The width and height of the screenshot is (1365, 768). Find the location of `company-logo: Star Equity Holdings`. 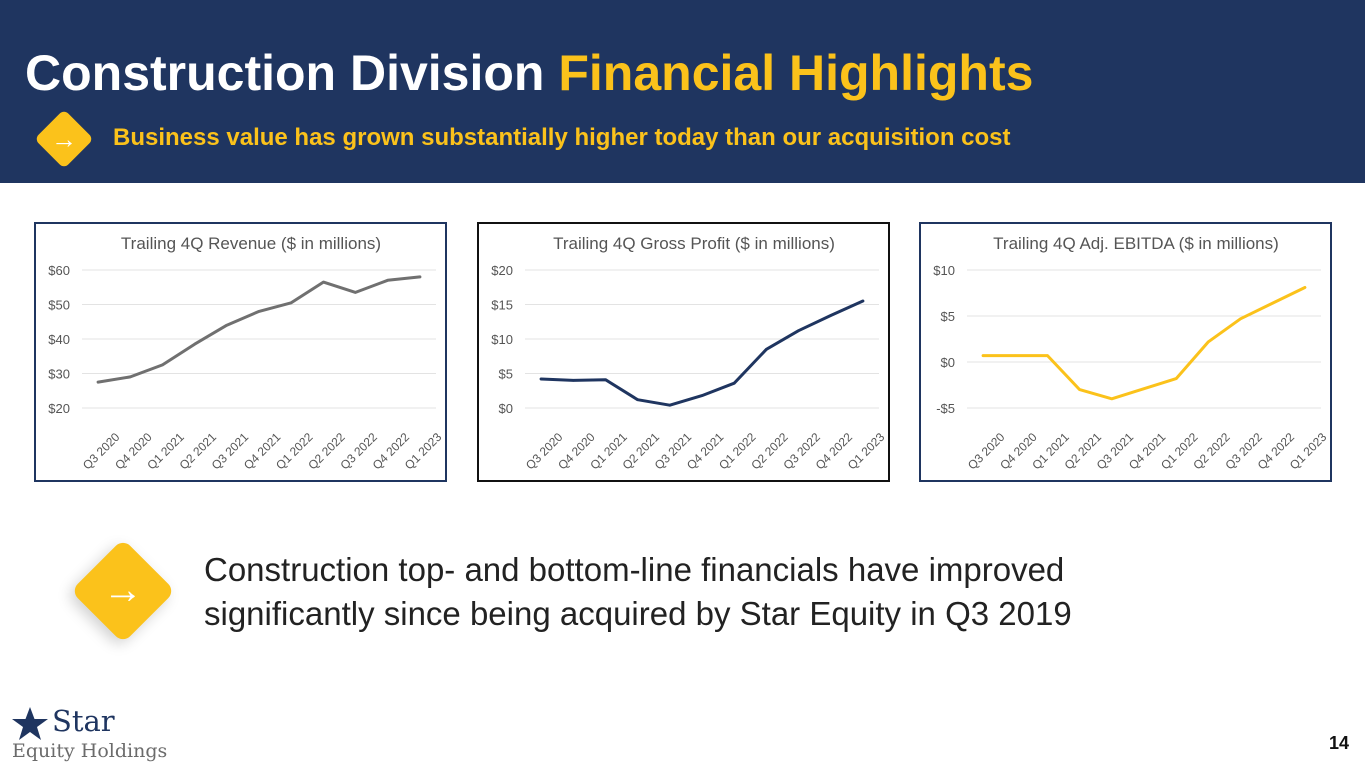

company-logo: Star Equity Holdings is located at coordinates (110, 734).